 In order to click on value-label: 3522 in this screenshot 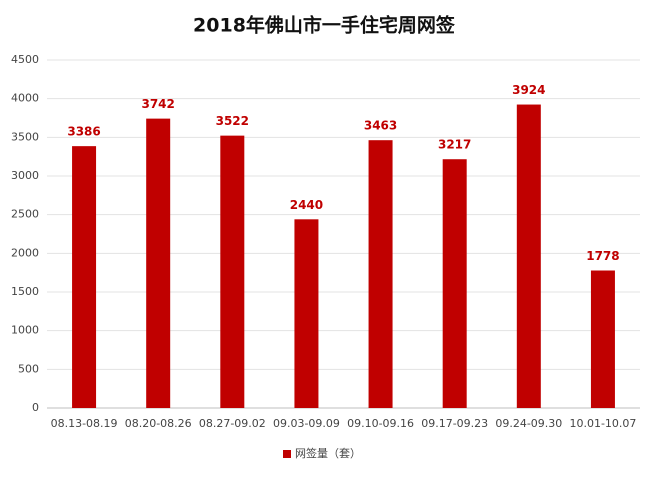, I will do `click(232, 121)`.